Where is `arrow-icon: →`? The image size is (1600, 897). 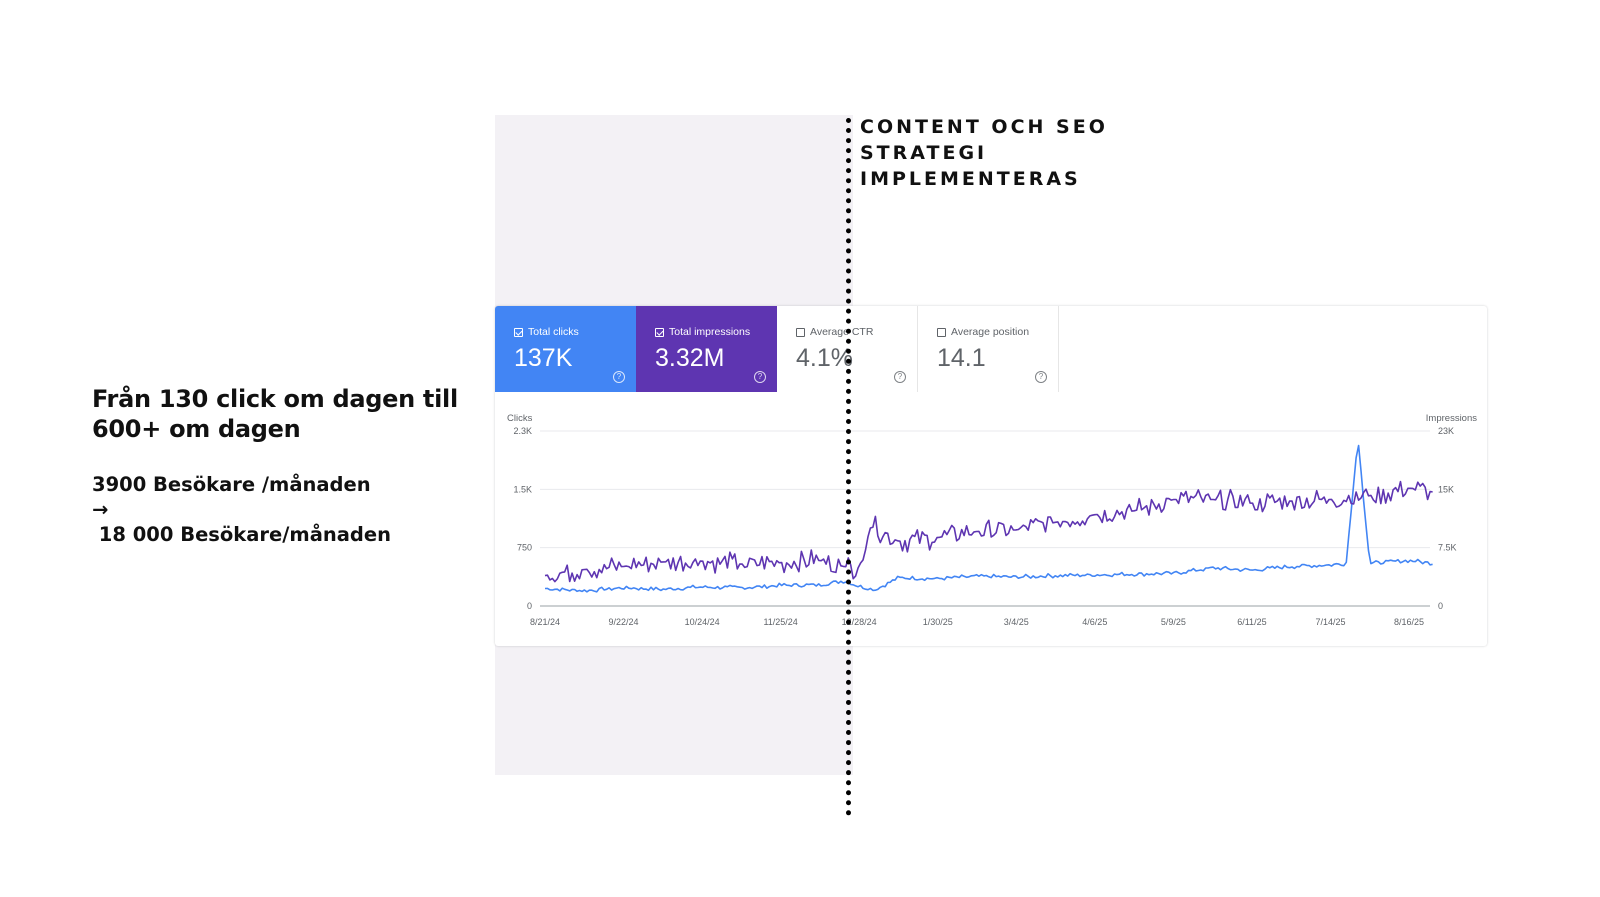 arrow-icon: → is located at coordinates (100, 509).